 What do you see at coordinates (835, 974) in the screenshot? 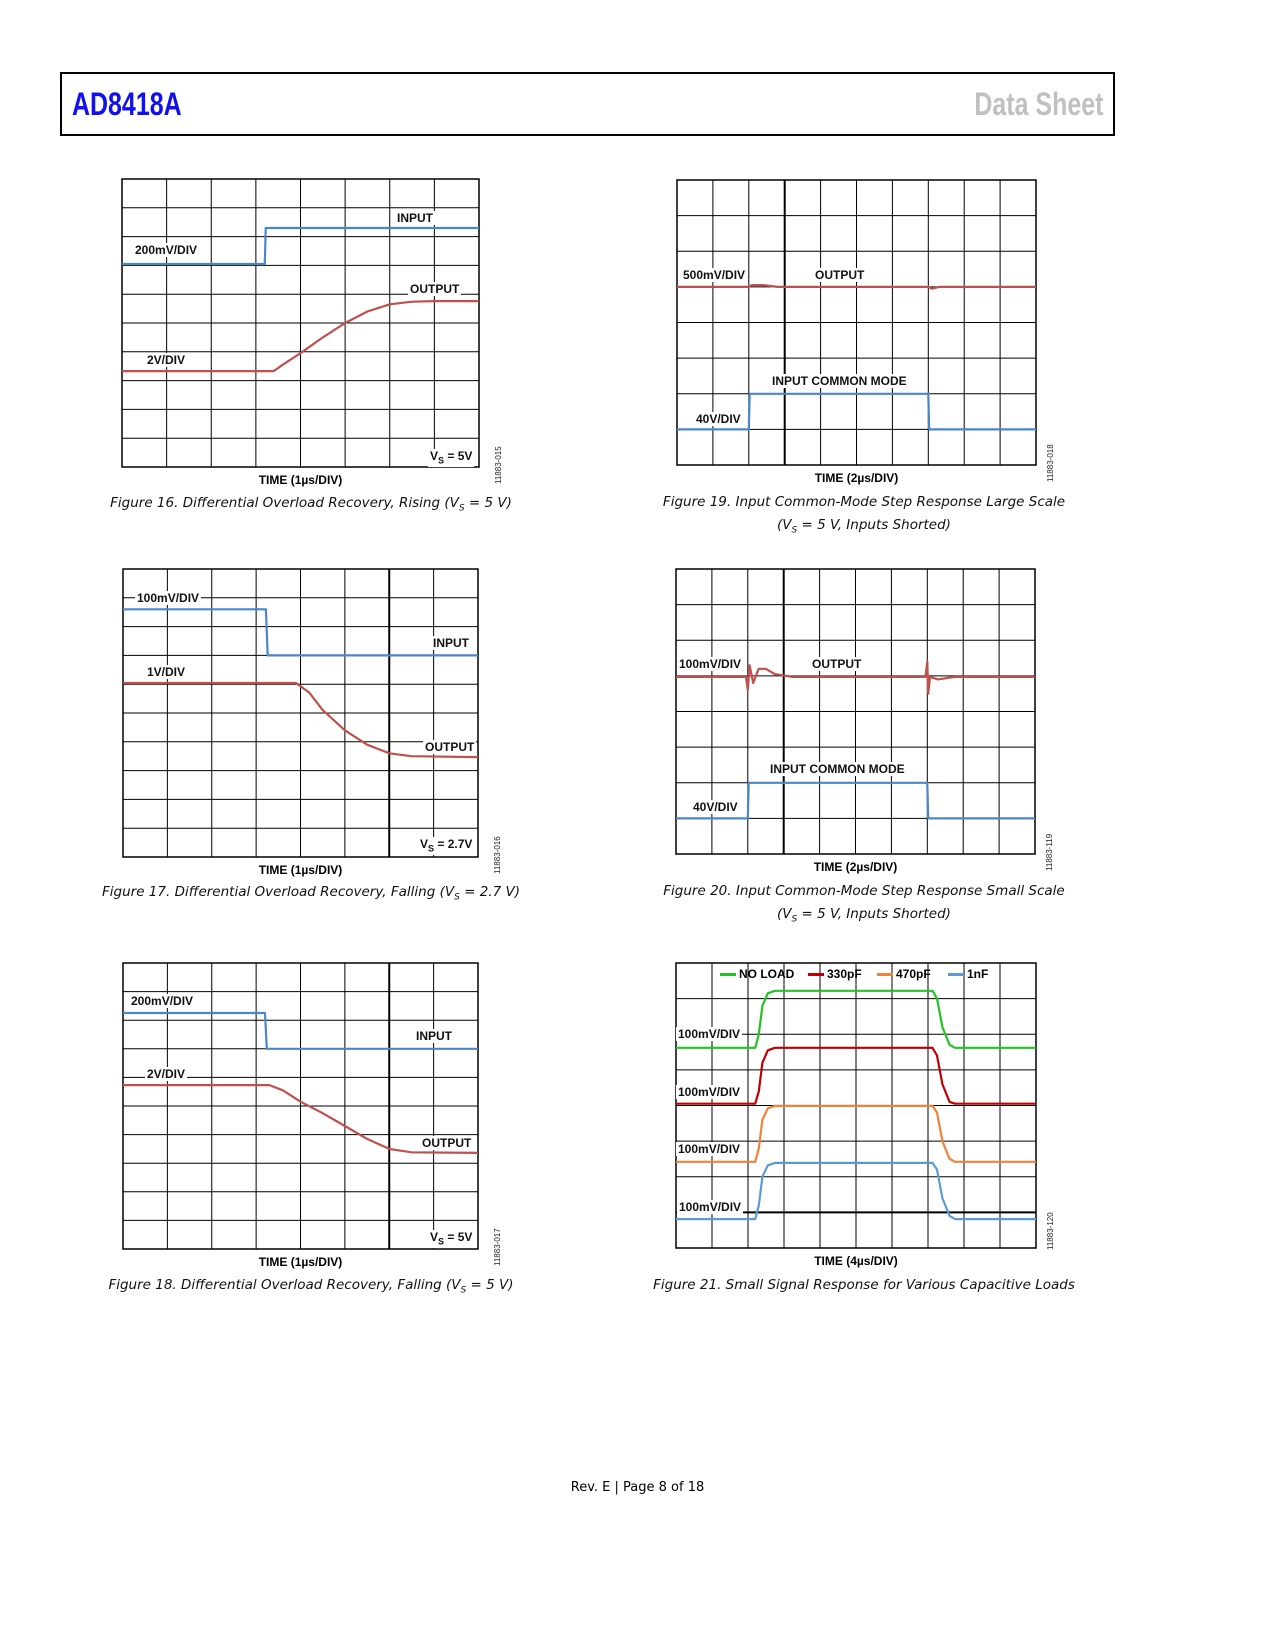
I see `legend-item: 330pF` at bounding box center [835, 974].